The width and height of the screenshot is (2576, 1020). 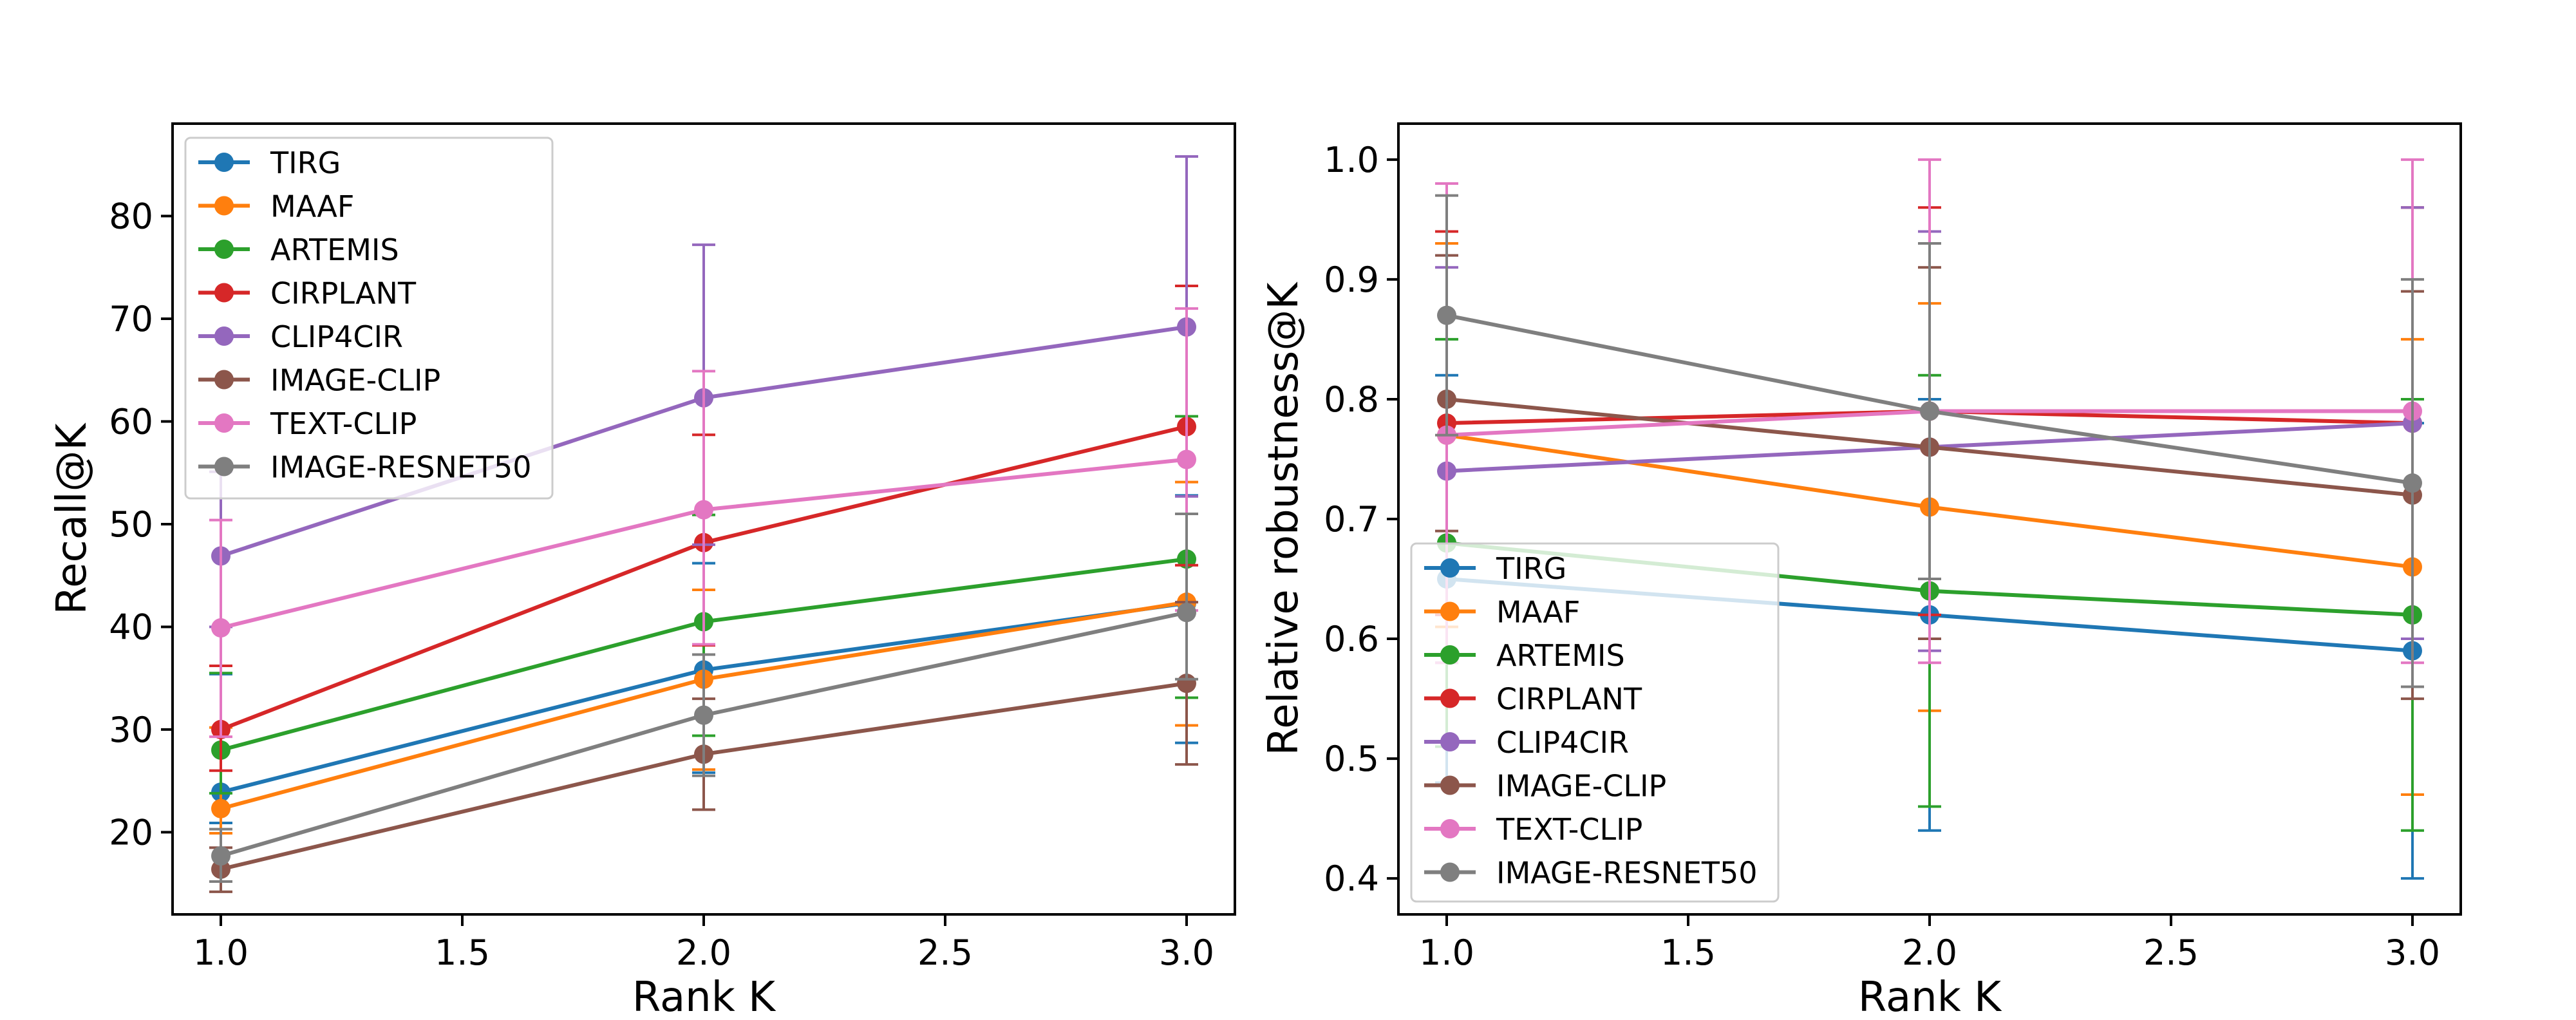 I want to click on recall-legend-item-clip4cir: CLIP4CIR, so click(x=300, y=336).